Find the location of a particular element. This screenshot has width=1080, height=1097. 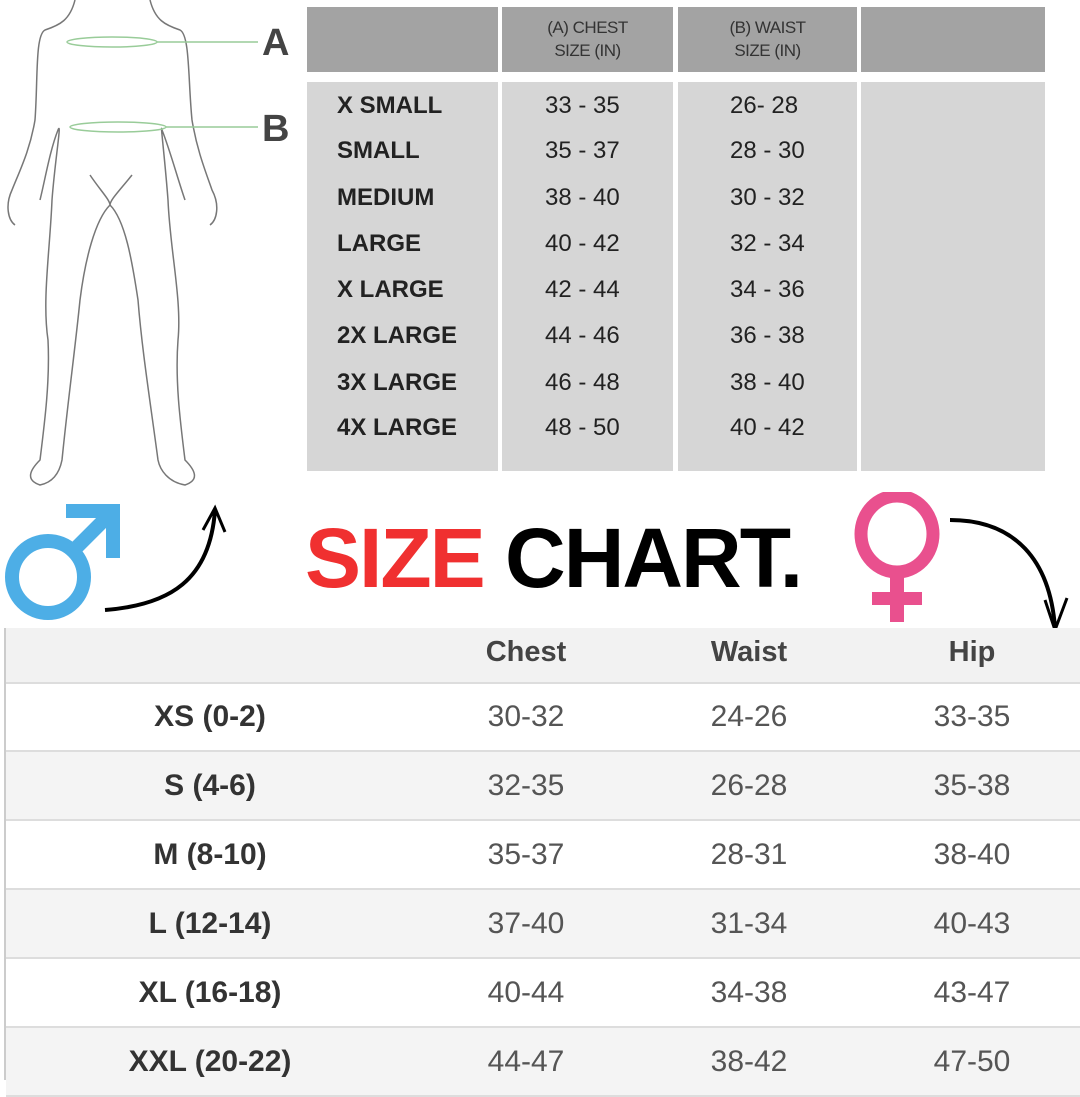

men-header-size is located at coordinates (402, 39).